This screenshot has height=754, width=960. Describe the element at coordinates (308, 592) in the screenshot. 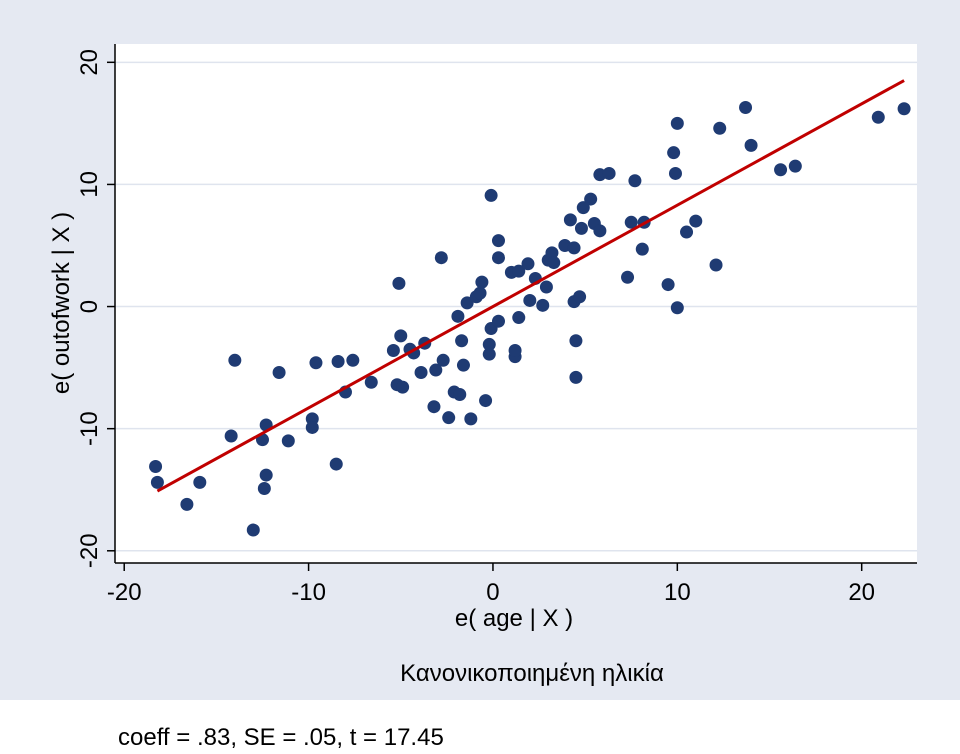

I see `x-tick-label: -10` at that location.